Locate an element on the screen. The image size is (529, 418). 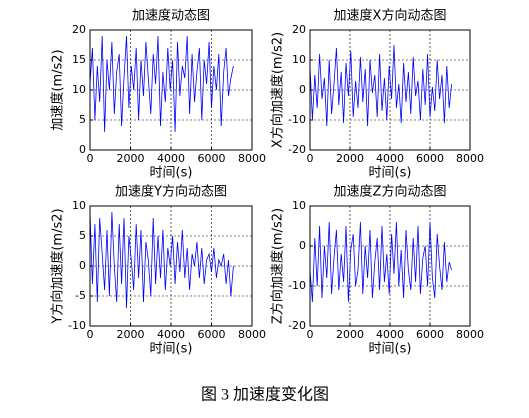
y-axis-label: 加速度(m/s2) is located at coordinates (58, 89).